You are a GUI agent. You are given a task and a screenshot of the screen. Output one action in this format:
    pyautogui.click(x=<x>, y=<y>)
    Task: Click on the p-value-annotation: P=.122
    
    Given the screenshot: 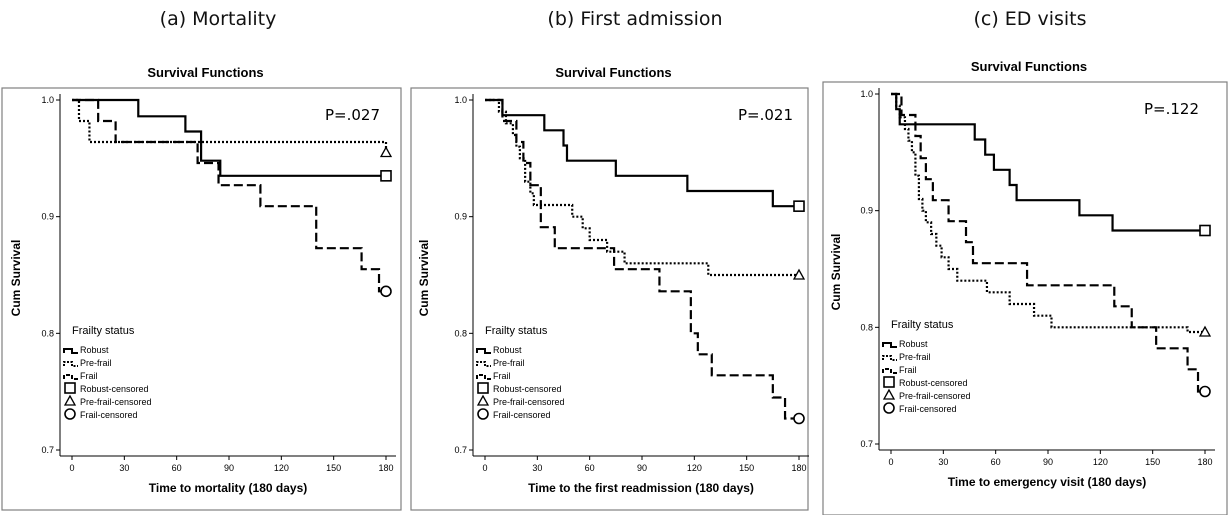 What is the action you would take?
    pyautogui.click(x=1171, y=109)
    